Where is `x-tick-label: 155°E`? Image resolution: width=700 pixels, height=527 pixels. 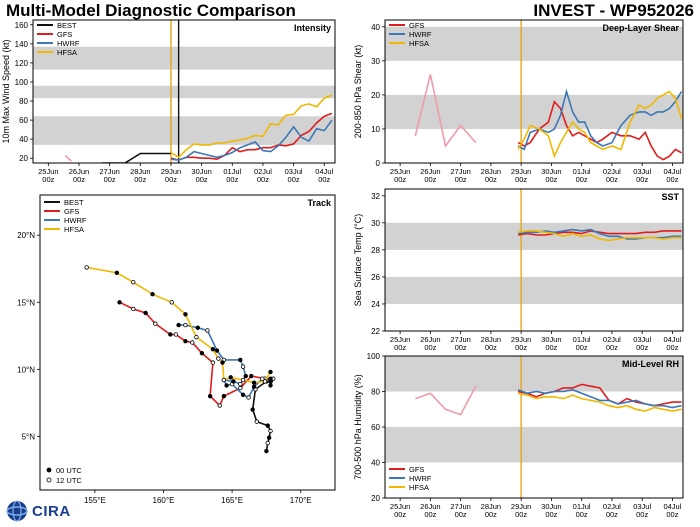
x-tick-label: 155°E is located at coordinates (95, 500).